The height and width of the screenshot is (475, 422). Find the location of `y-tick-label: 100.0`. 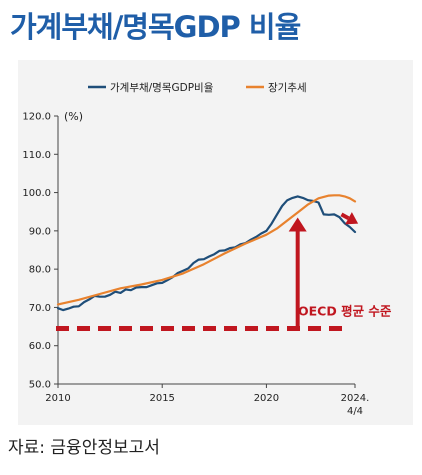

y-tick-label: 100.0 is located at coordinates (36, 193).